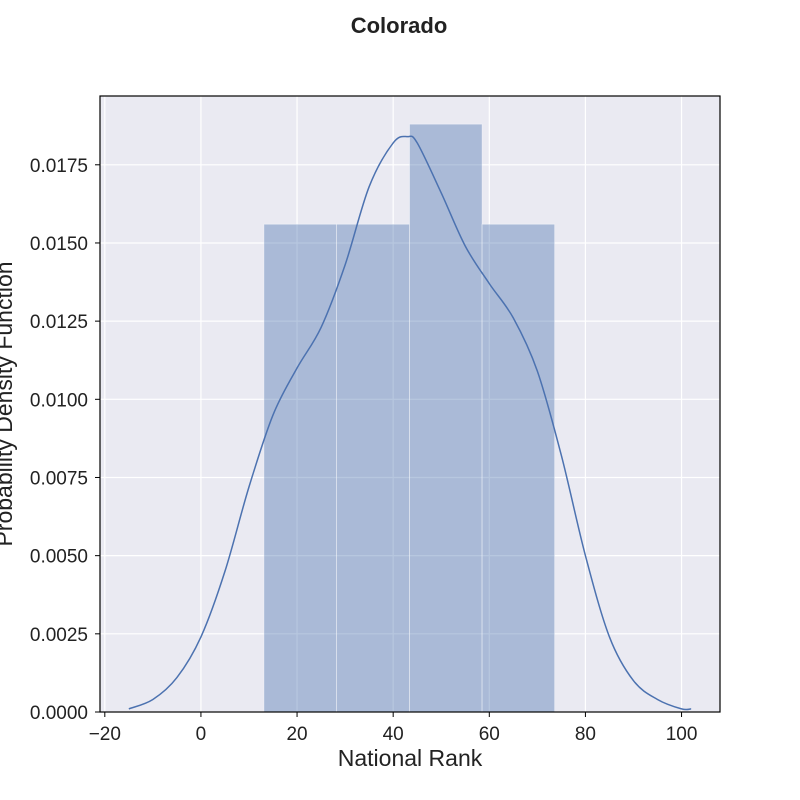  Describe the element at coordinates (59, 635) in the screenshot. I see `y-tick-label: 0.0025` at that location.